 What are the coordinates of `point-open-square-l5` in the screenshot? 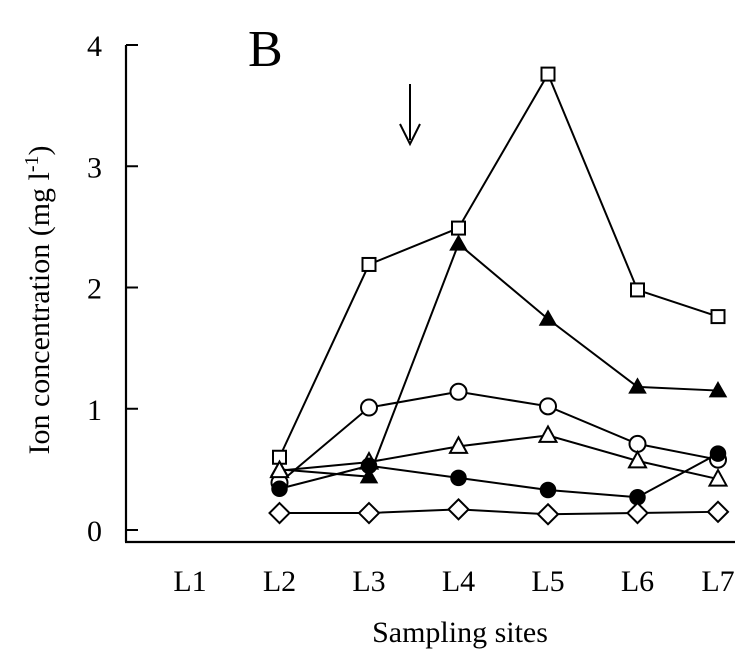 It's located at (548, 74).